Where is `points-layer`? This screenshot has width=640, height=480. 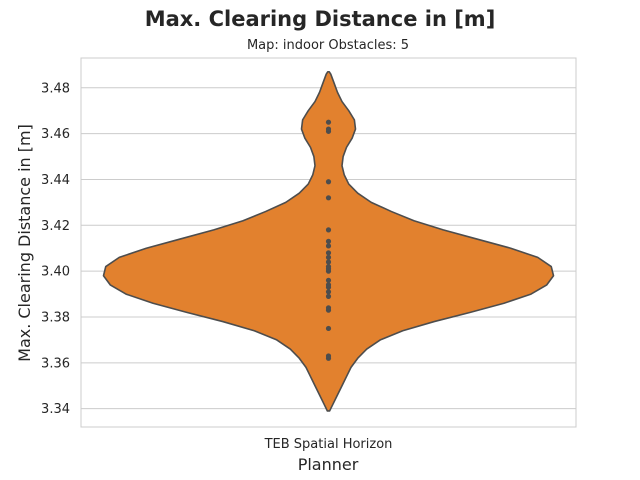
points-layer is located at coordinates (328, 240).